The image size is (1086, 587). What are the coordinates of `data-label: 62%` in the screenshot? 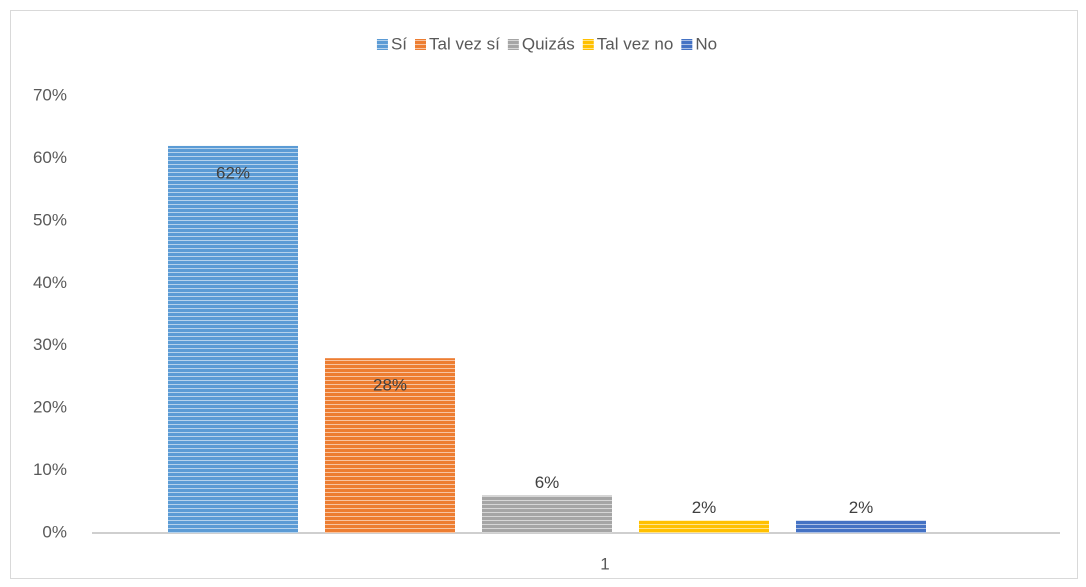 It's located at (233, 172).